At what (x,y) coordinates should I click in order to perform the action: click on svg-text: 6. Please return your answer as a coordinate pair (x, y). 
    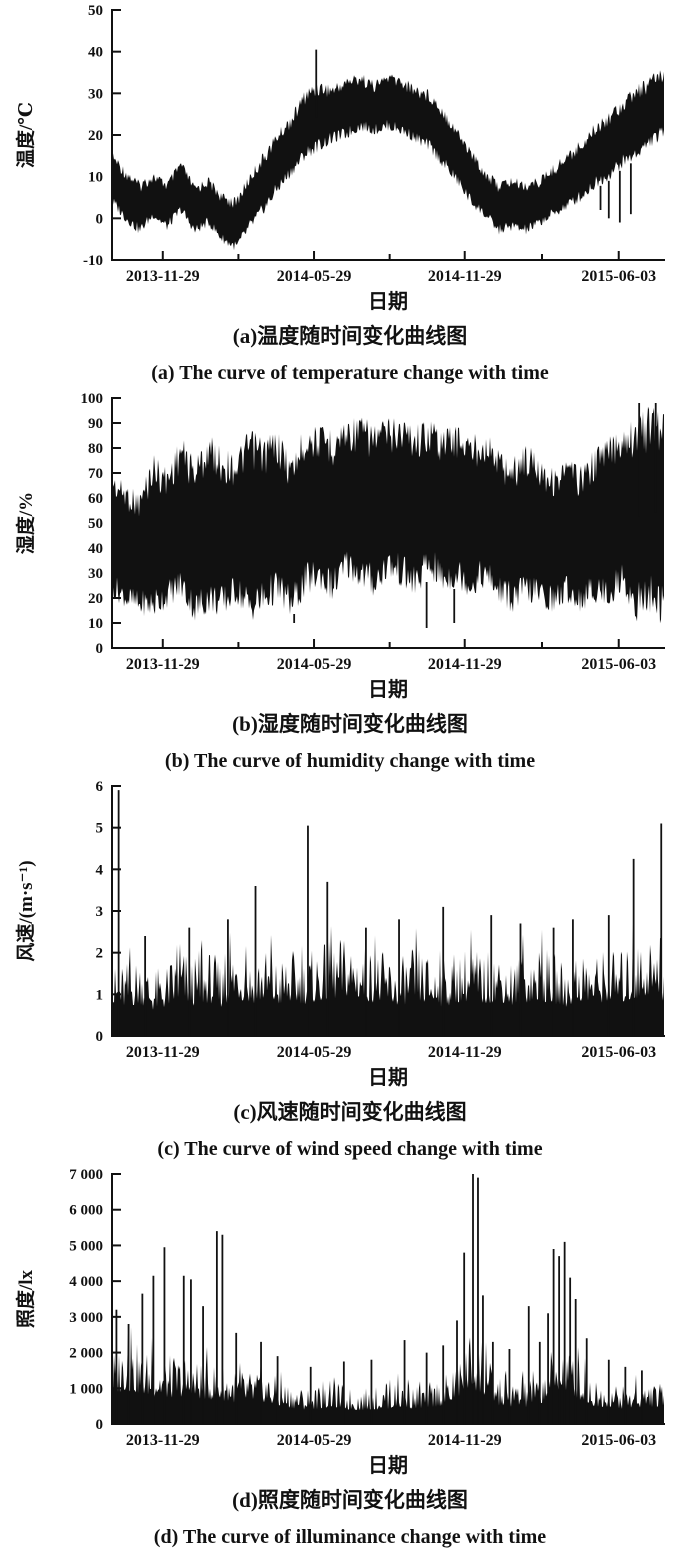
    Looking at the image, I should click on (100, 787).